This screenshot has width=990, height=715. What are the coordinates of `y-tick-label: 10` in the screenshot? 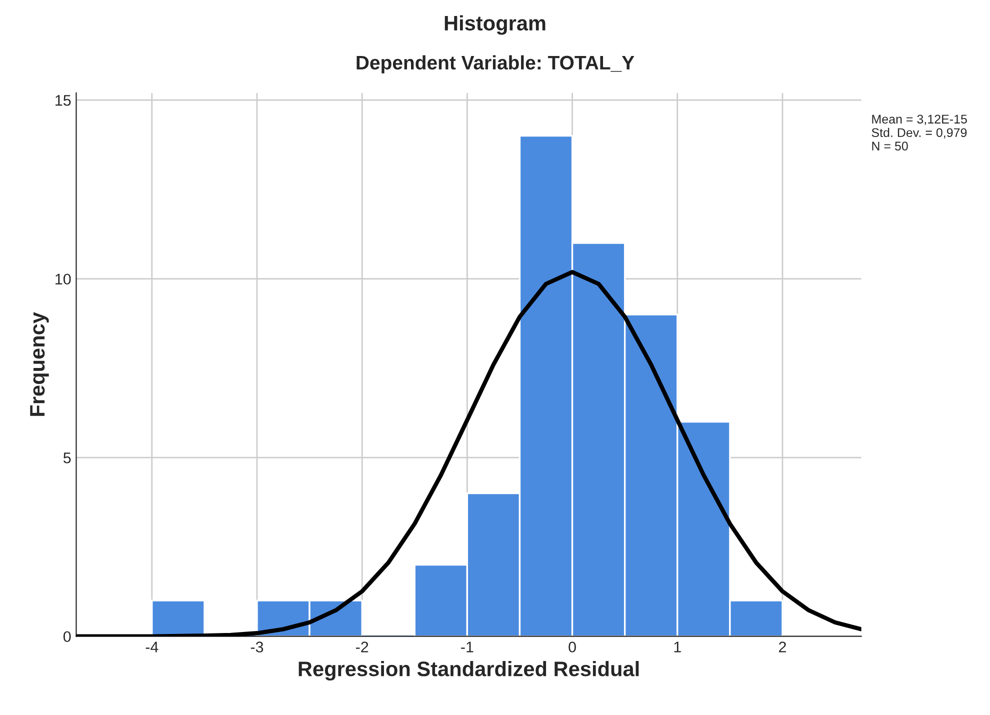 It's located at (63, 279).